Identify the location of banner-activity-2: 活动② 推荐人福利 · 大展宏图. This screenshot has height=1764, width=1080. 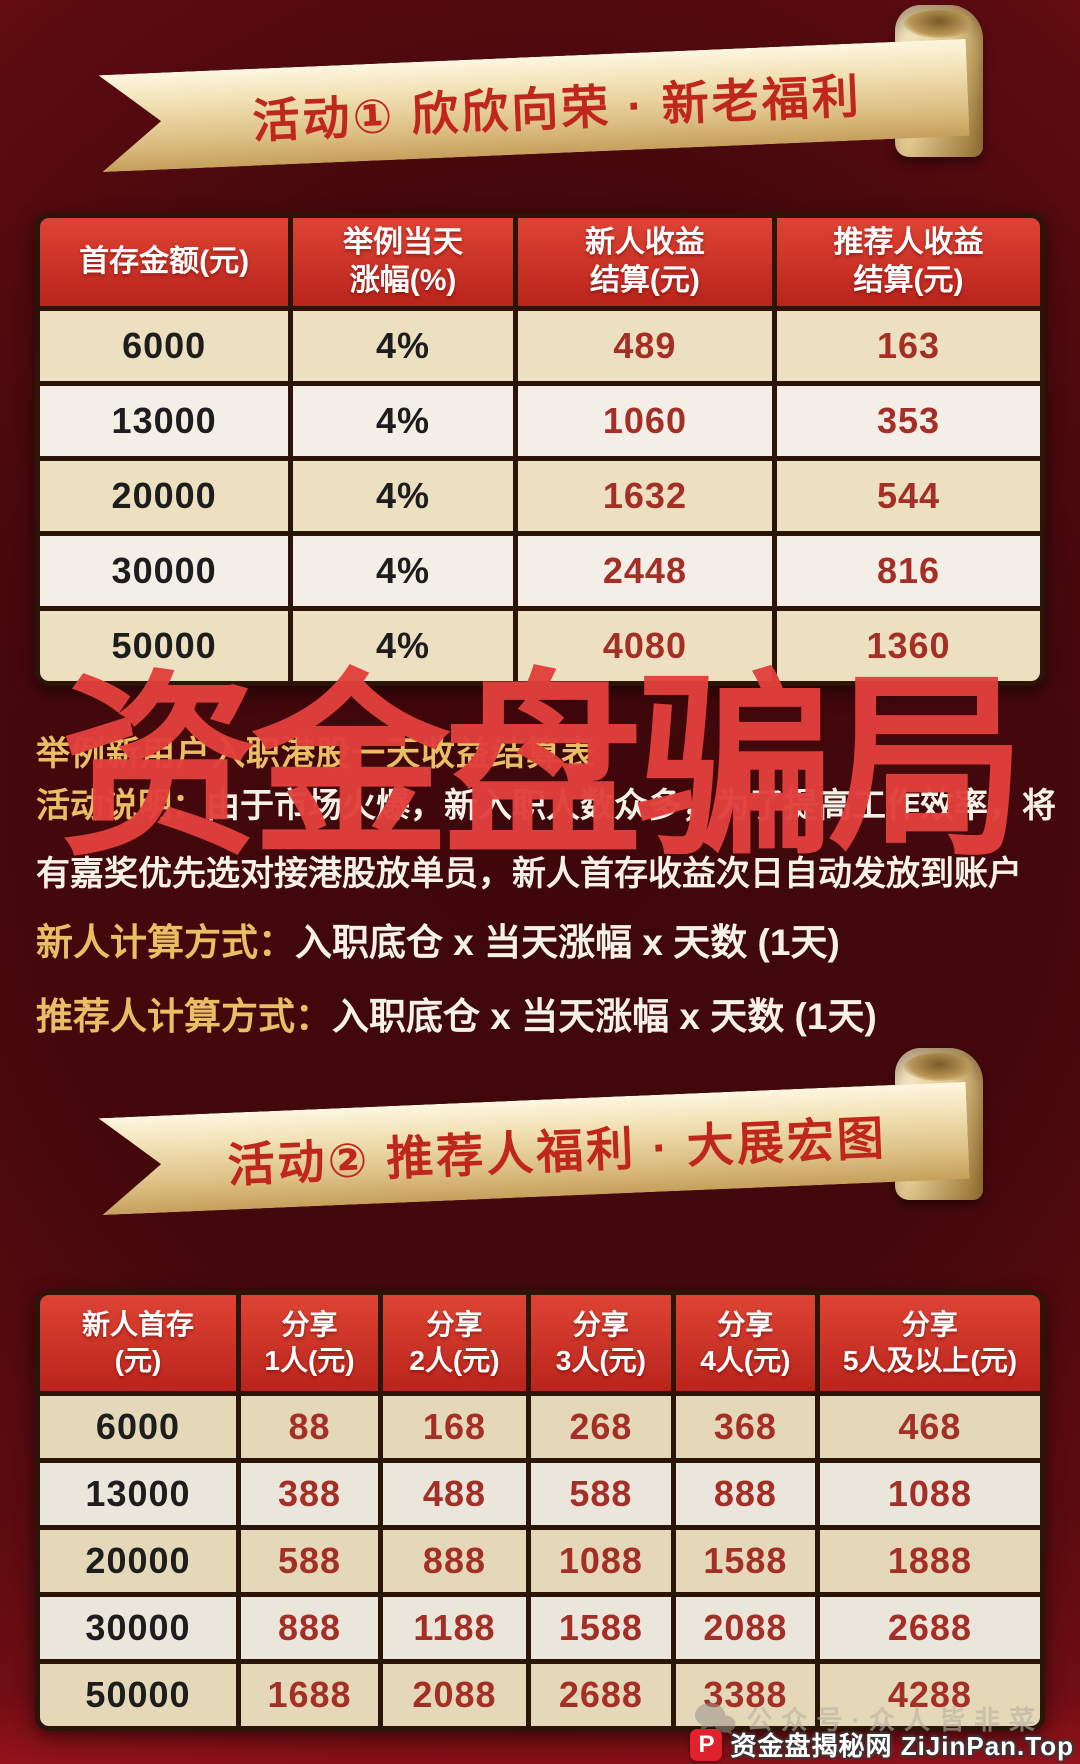
(540, 1130).